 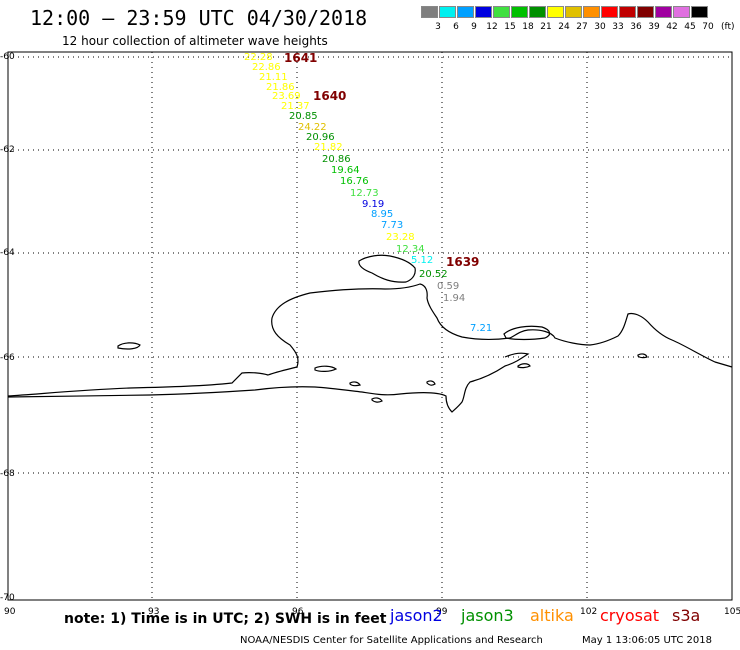 What do you see at coordinates (474, 27) in the screenshot?
I see `legend-label: 9` at bounding box center [474, 27].